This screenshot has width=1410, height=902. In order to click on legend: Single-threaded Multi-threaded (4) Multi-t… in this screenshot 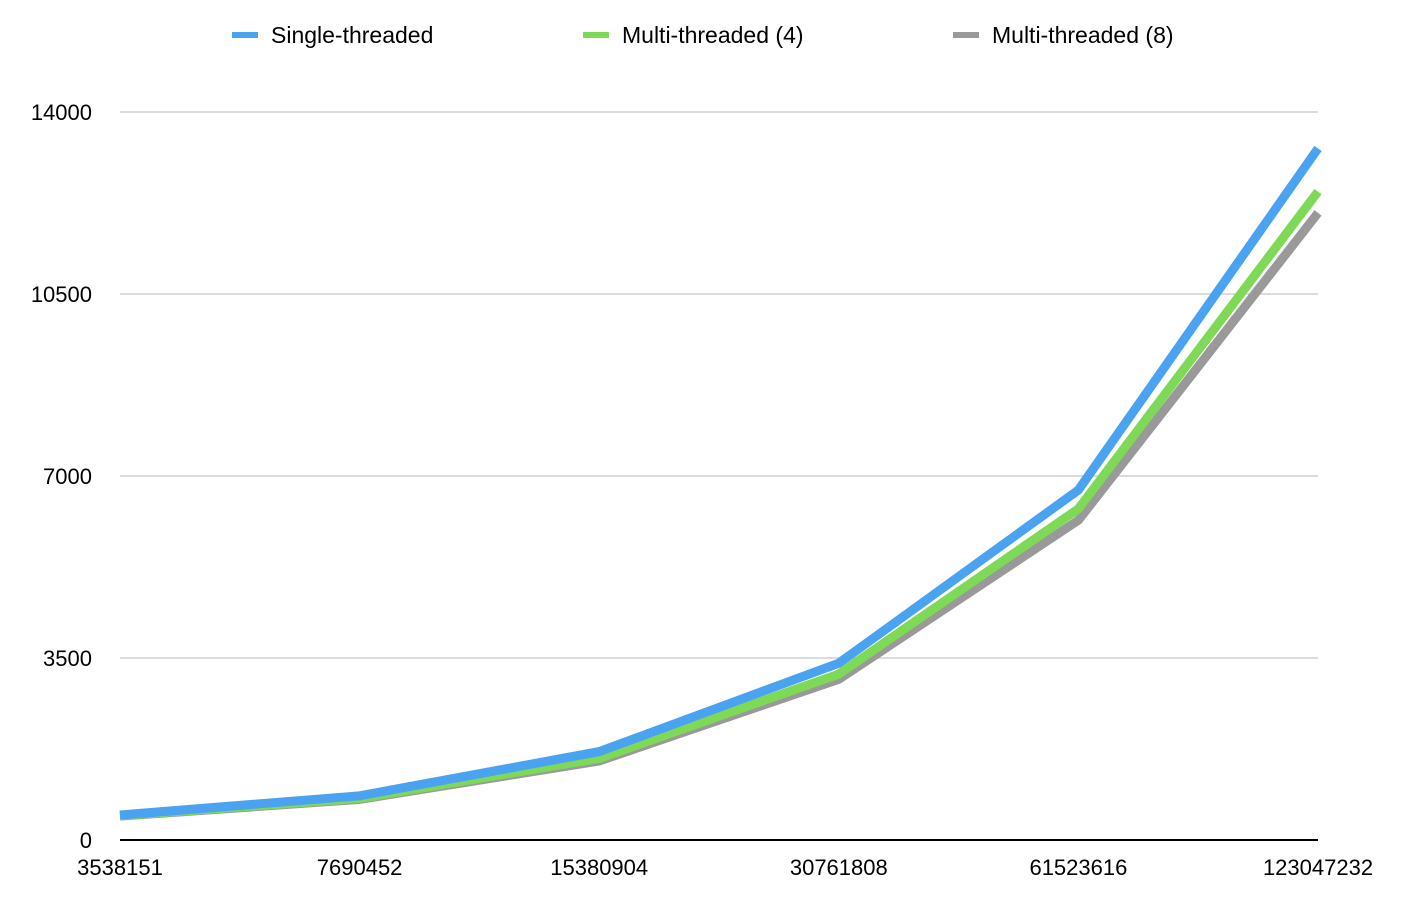, I will do `click(703, 35)`.